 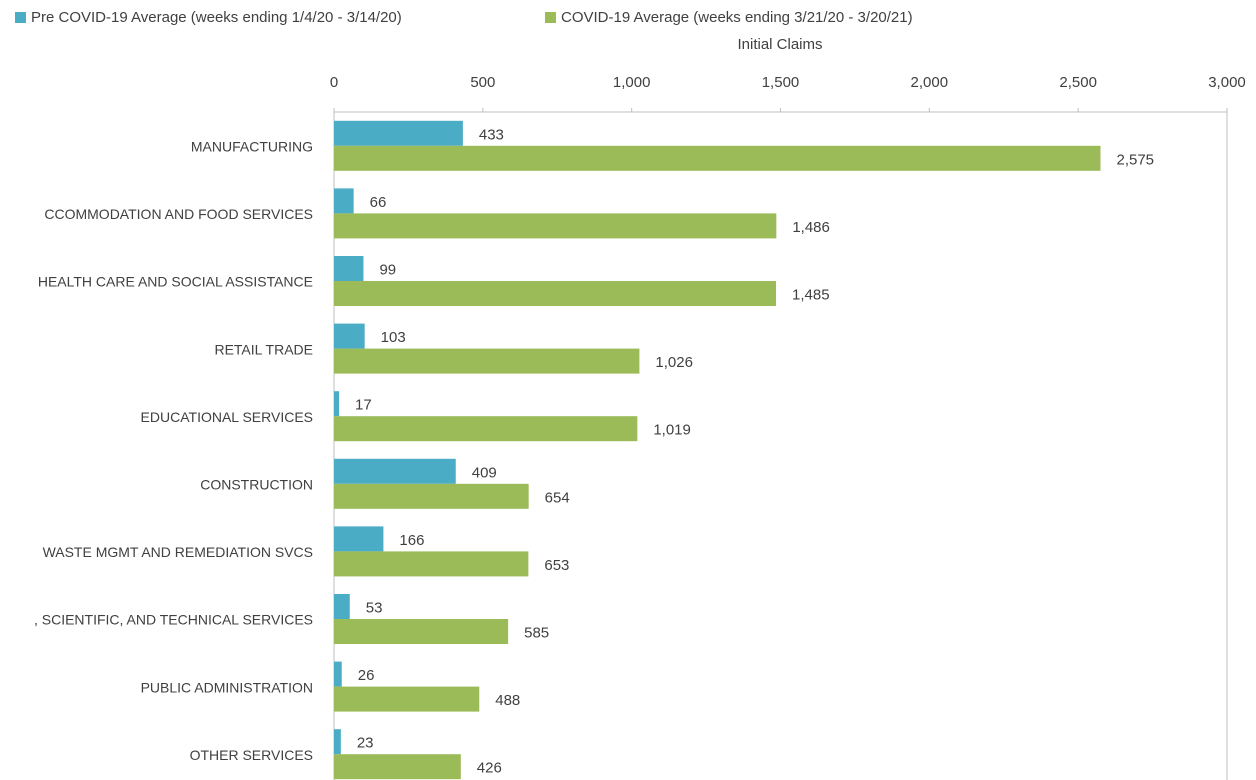 I want to click on data-label: 53, so click(x=374, y=607).